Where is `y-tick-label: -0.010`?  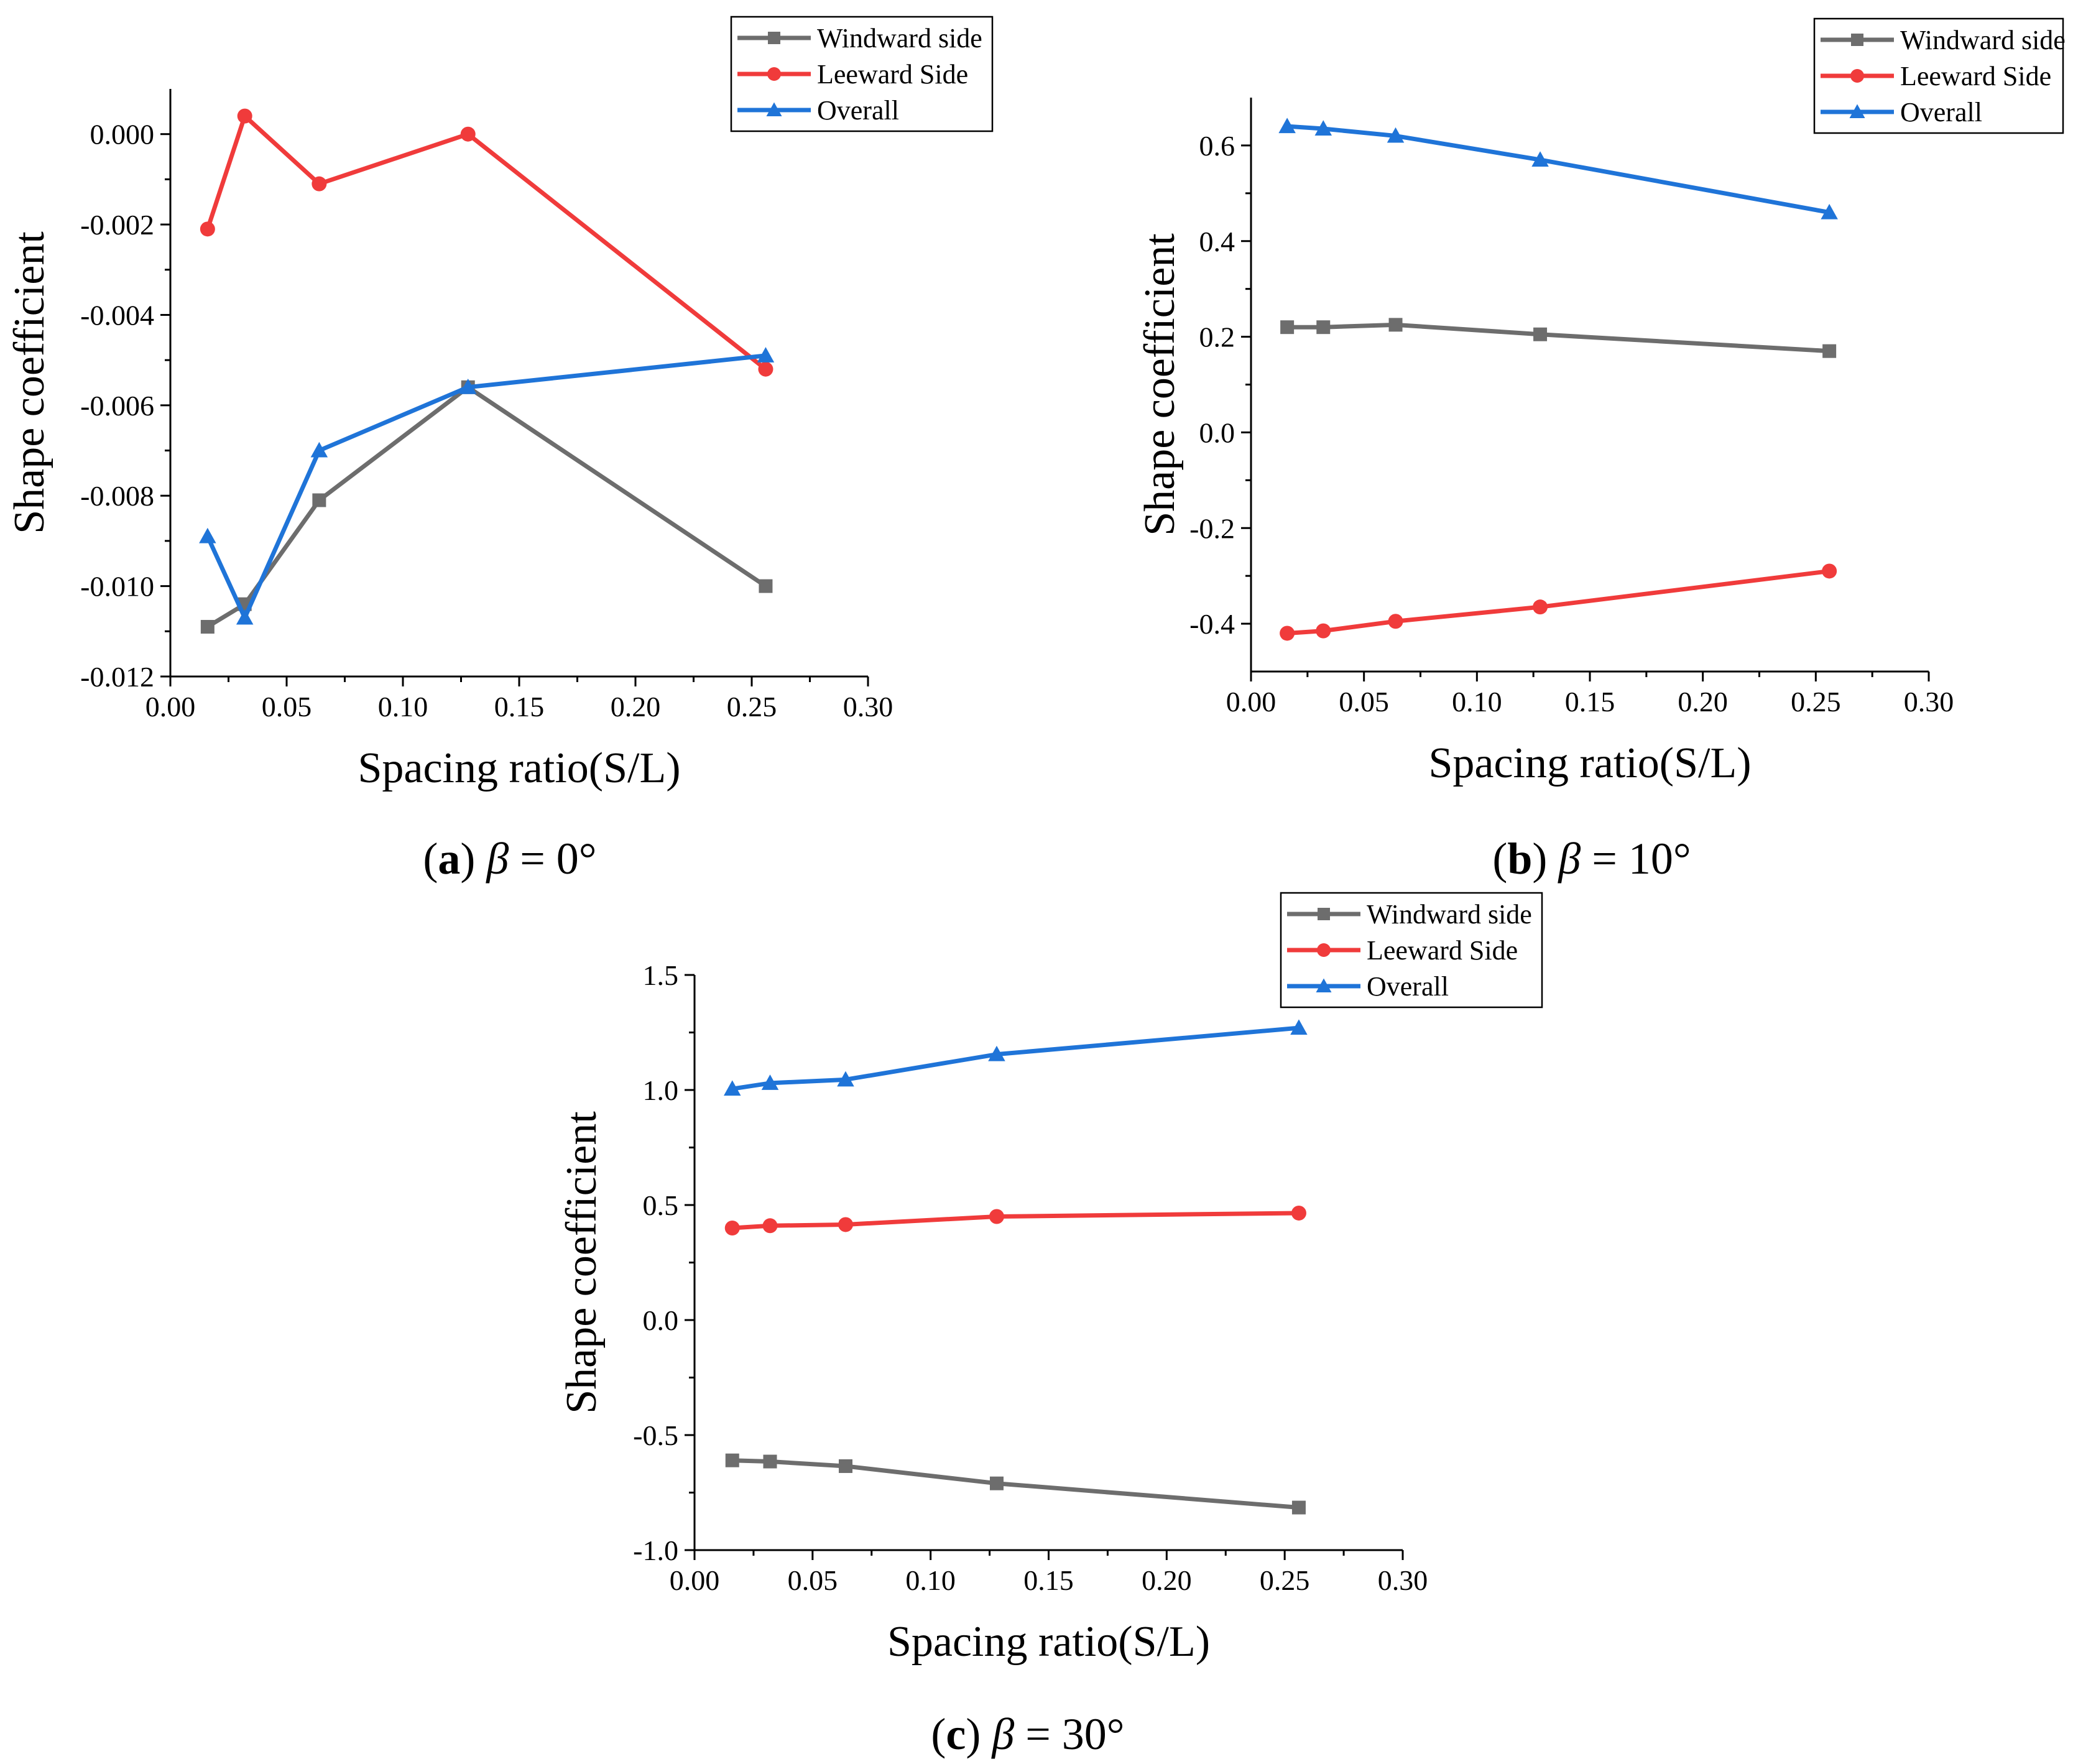 y-tick-label: -0.010 is located at coordinates (117, 587).